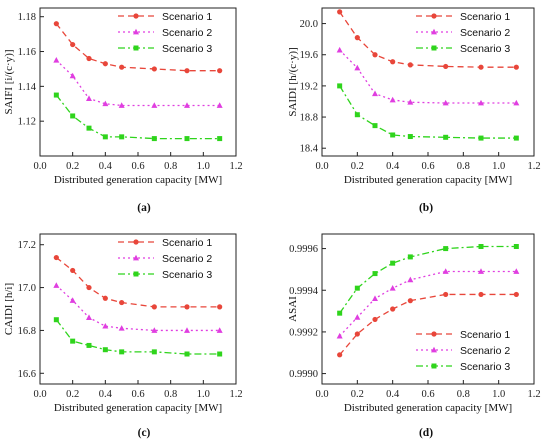 This screenshot has width=550, height=441. What do you see at coordinates (309, 55) in the screenshot?
I see `y-tick-label: 19.6` at bounding box center [309, 55].